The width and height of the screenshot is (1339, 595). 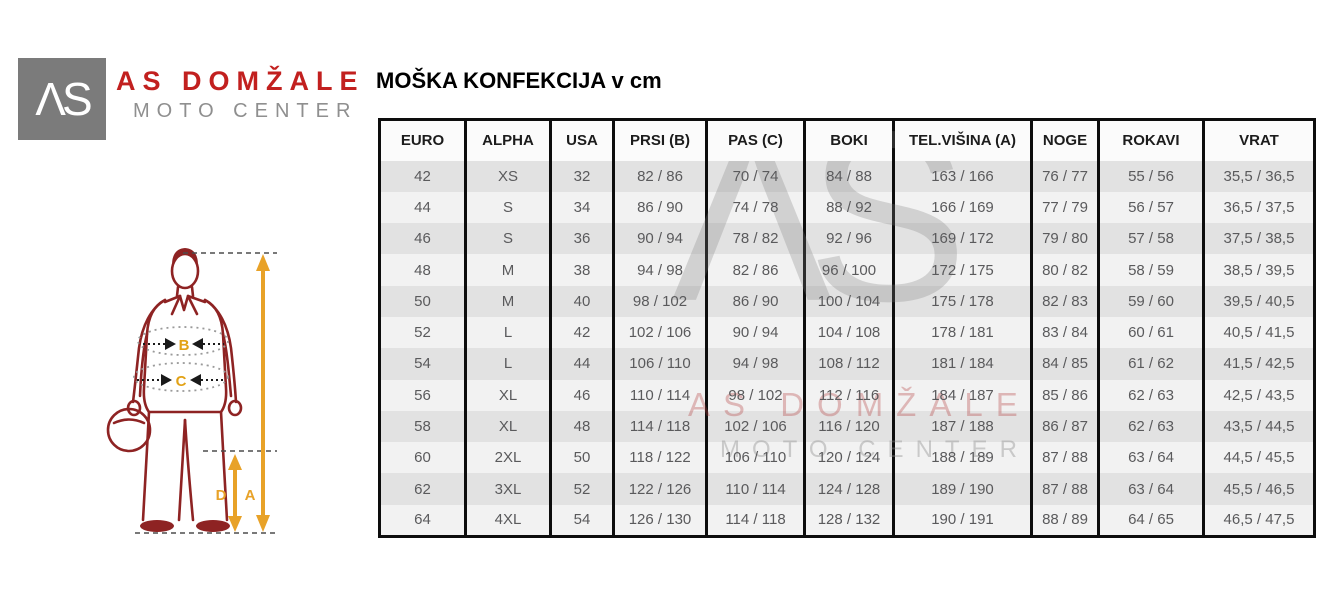 I want to click on table-cell: 163 / 166, so click(x=962, y=176).